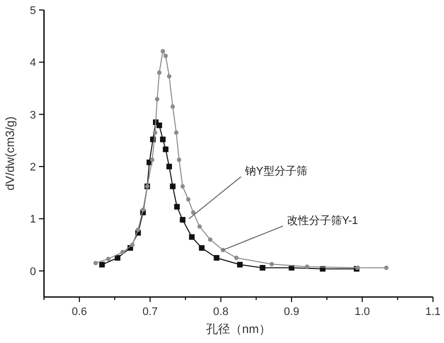  Describe the element at coordinates (33, 220) in the screenshot. I see `y-tick-label: 1` at that location.